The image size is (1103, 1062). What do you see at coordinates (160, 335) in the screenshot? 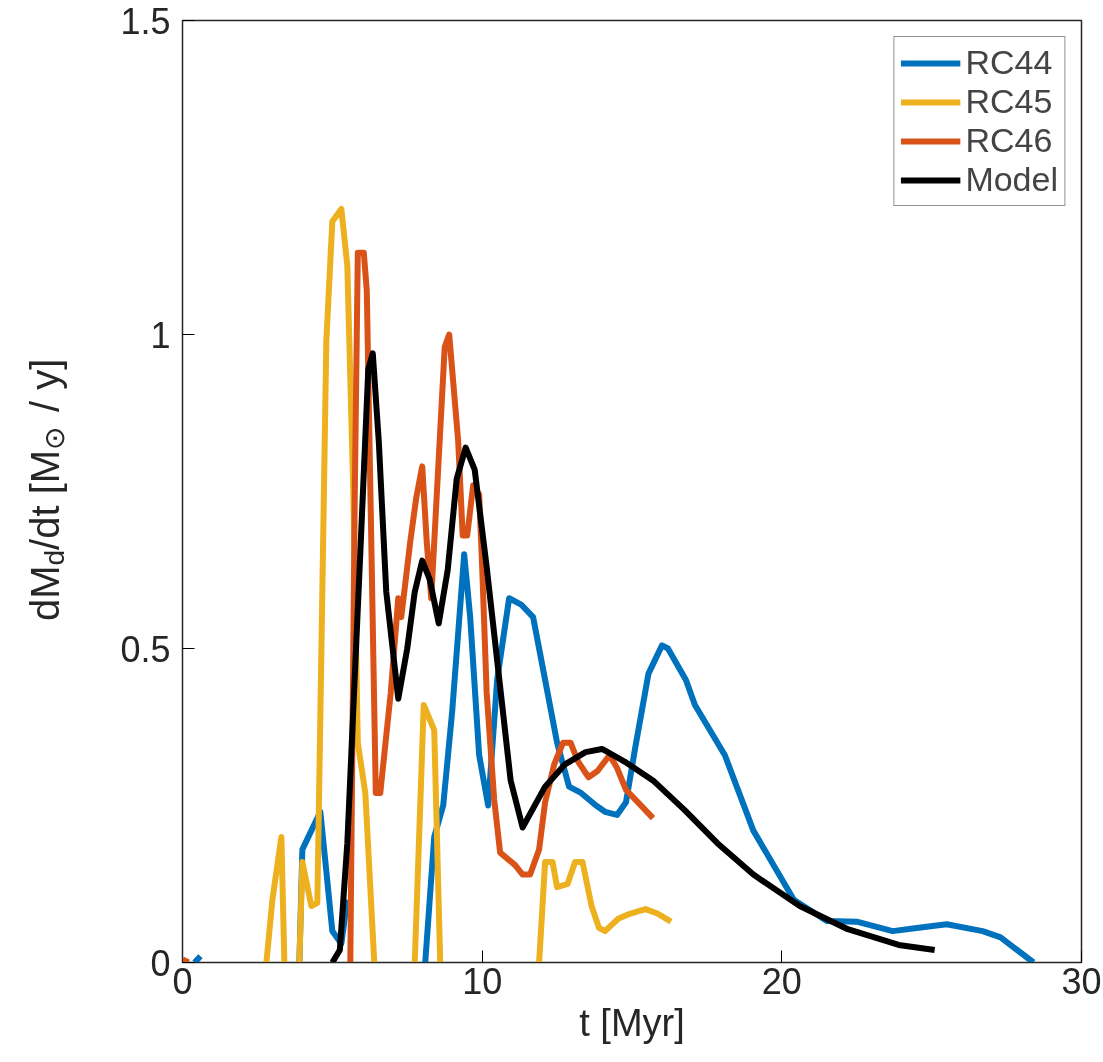
I see `y-tick-label: 1` at bounding box center [160, 335].